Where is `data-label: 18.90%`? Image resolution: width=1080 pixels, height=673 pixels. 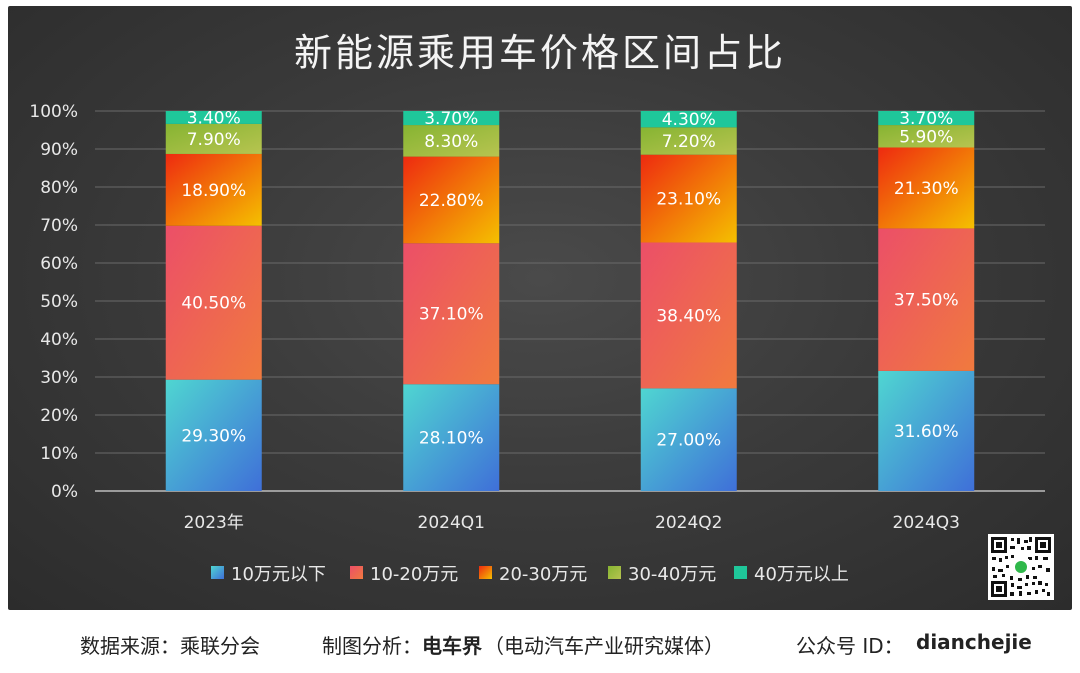 data-label: 18.90% is located at coordinates (213, 191).